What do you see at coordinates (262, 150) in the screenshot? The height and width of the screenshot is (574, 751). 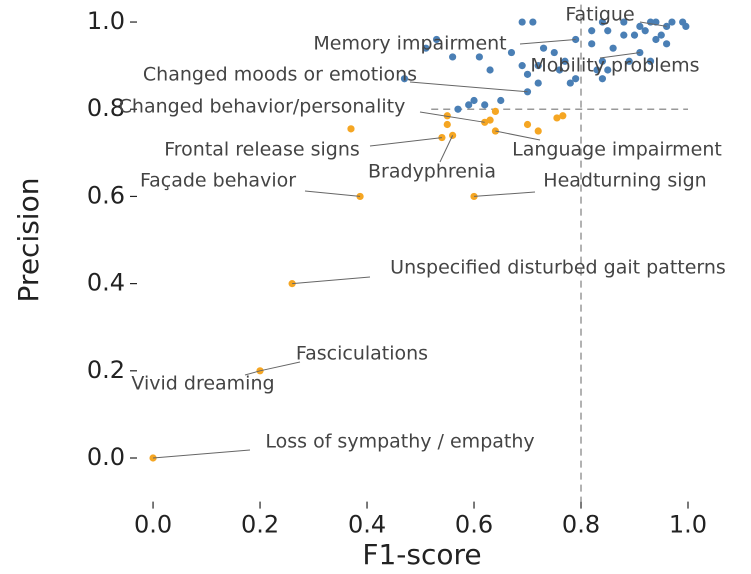 I see `annotation: Frontal release signs` at bounding box center [262, 150].